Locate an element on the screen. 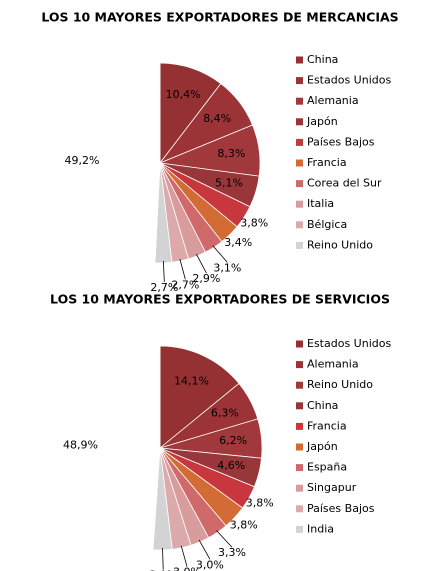  data-label: 3,4% is located at coordinates (238, 242).